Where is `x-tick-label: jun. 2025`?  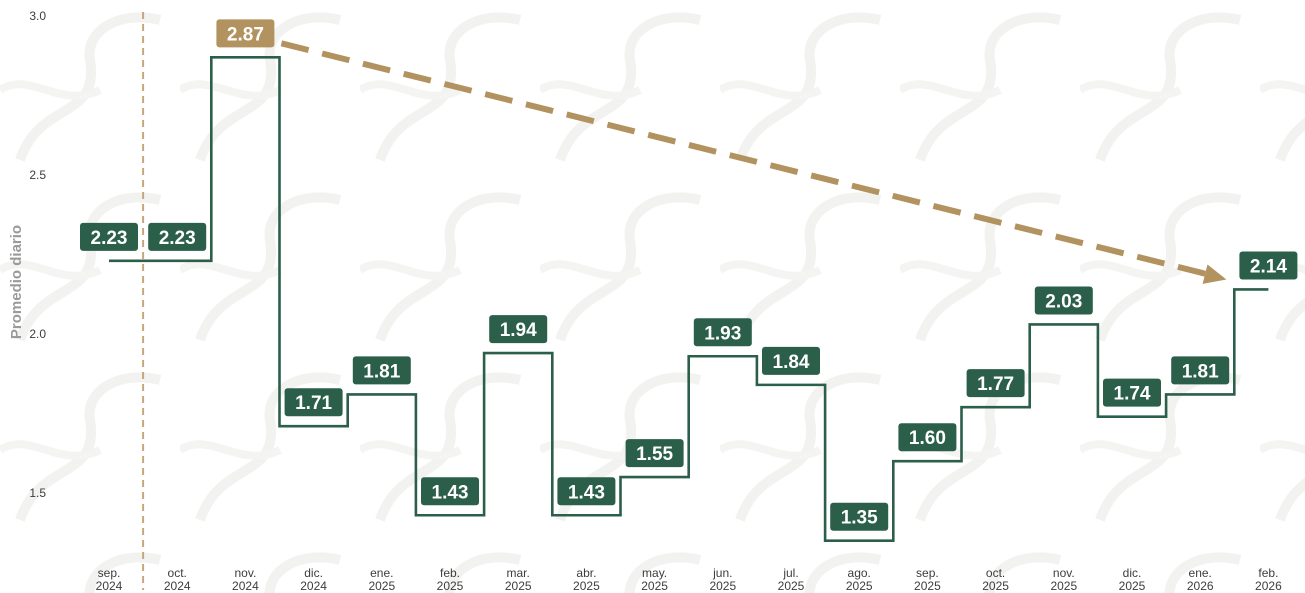 x-tick-label: jun. 2025 is located at coordinates (722, 579).